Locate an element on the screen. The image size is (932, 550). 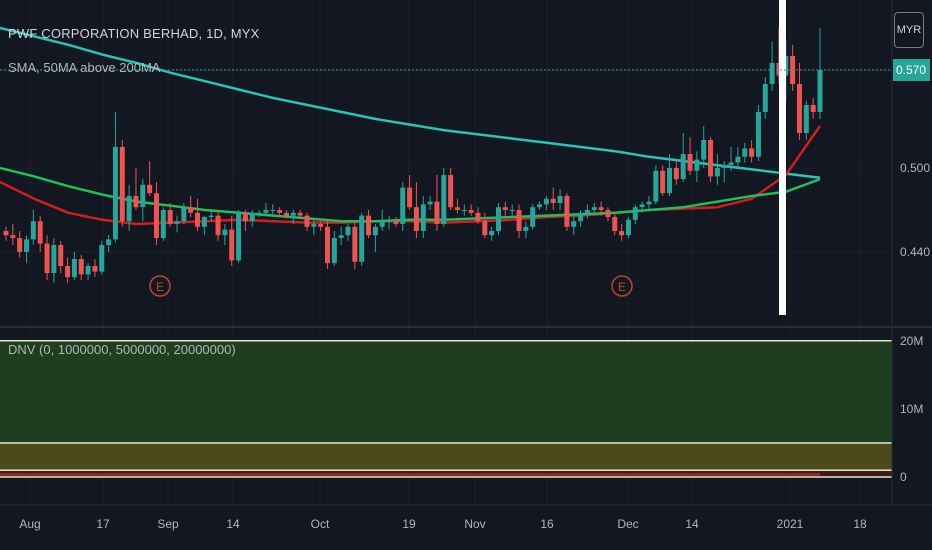
price-tick-label: 0.440 is located at coordinates (915, 252).